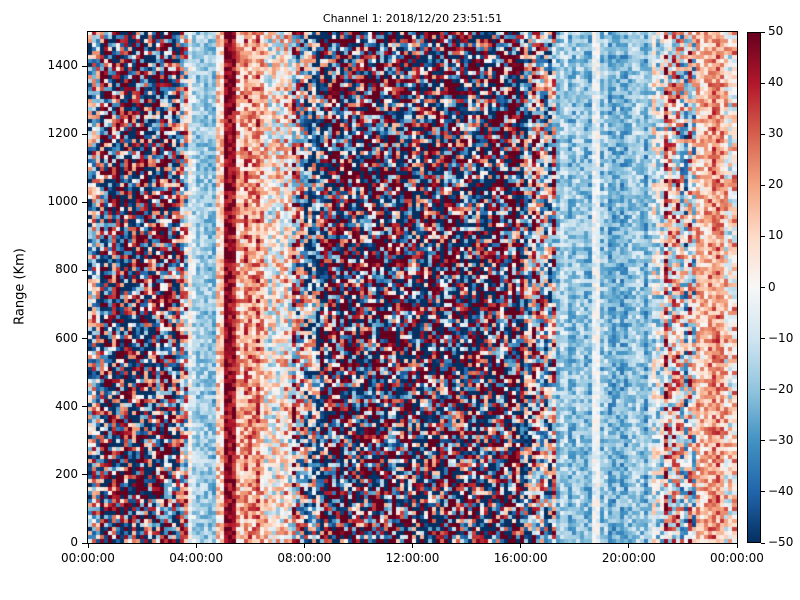 The width and height of the screenshot is (800, 600). I want to click on colorbar-tick-label: 10, so click(776, 235).